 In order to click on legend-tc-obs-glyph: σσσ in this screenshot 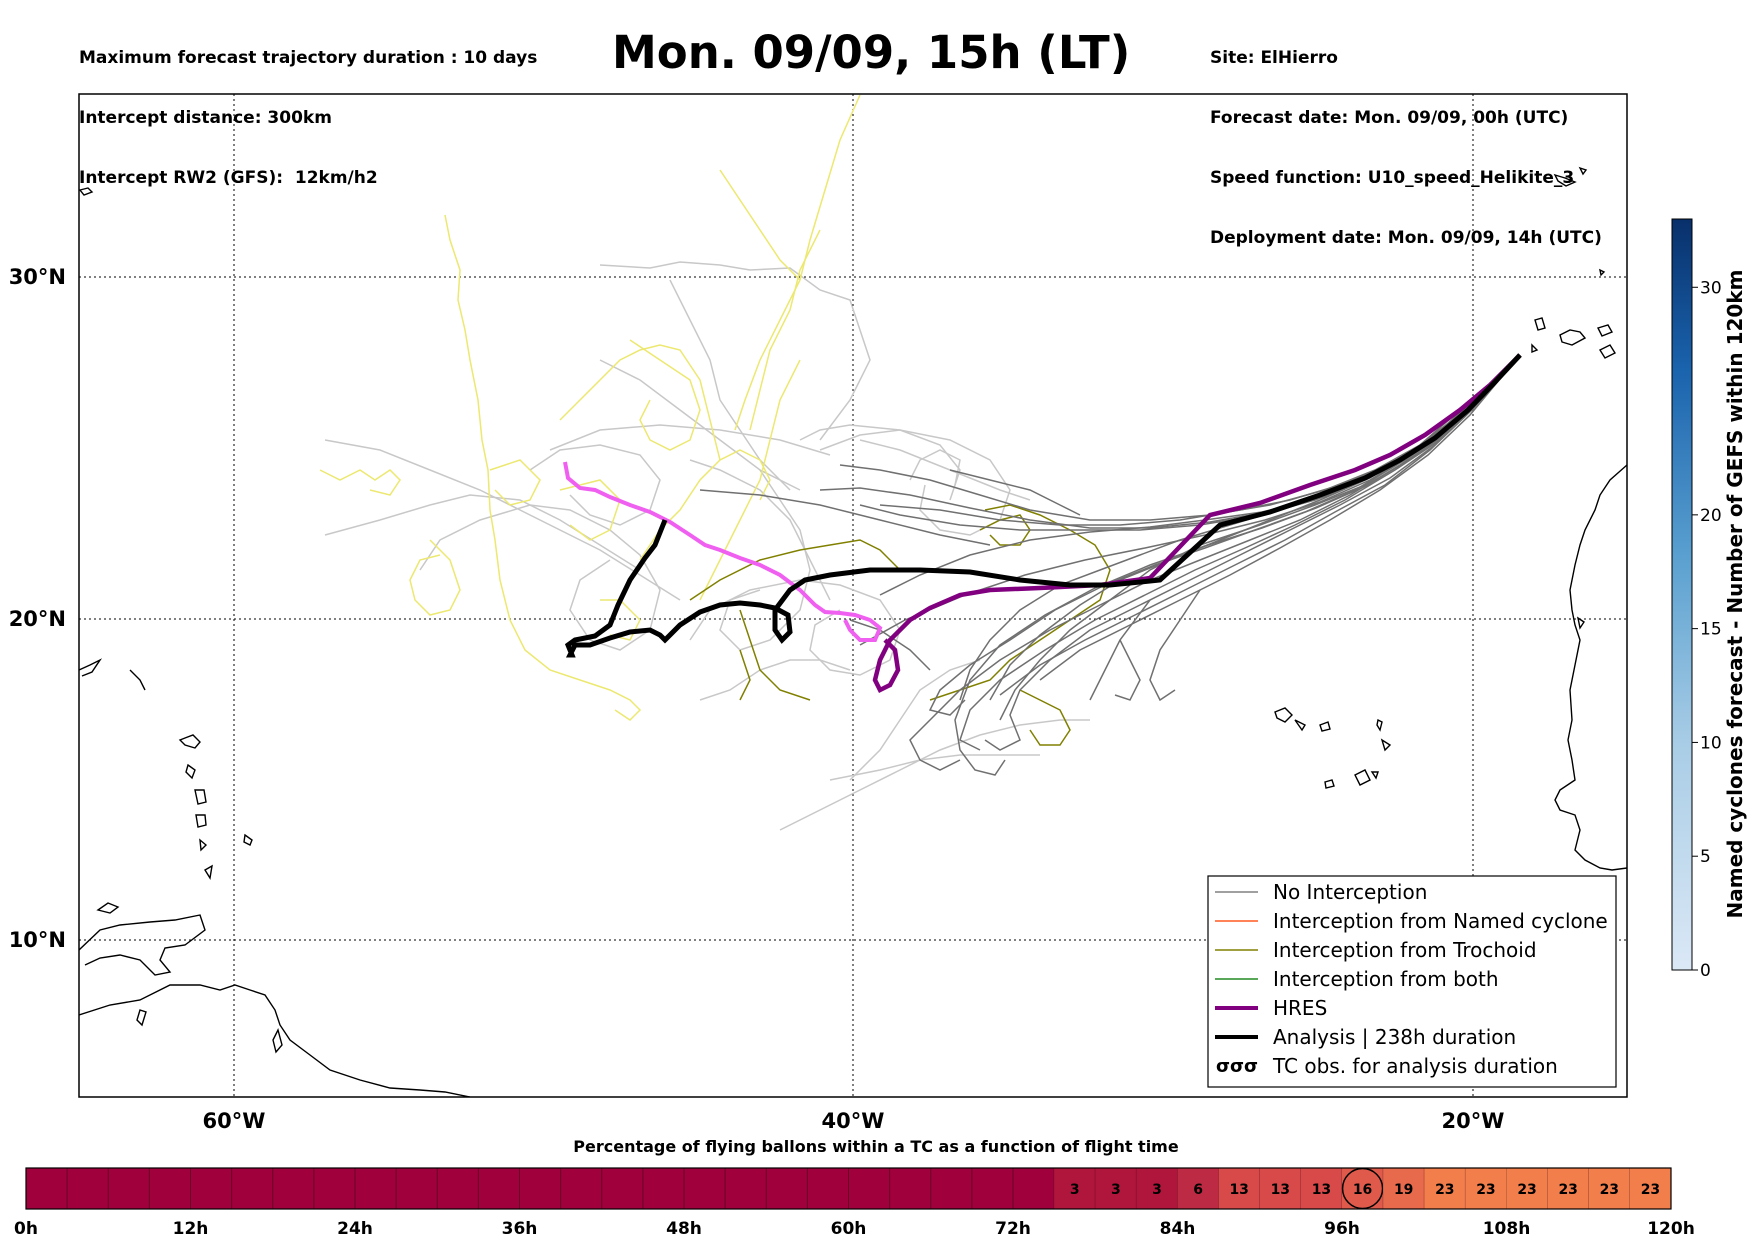, I will do `click(1237, 1066)`.